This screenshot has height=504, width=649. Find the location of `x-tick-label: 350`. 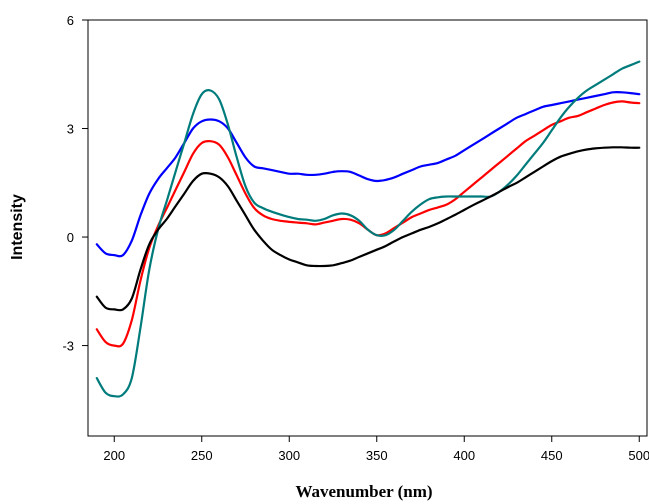

x-tick-label: 350 is located at coordinates (377, 455).